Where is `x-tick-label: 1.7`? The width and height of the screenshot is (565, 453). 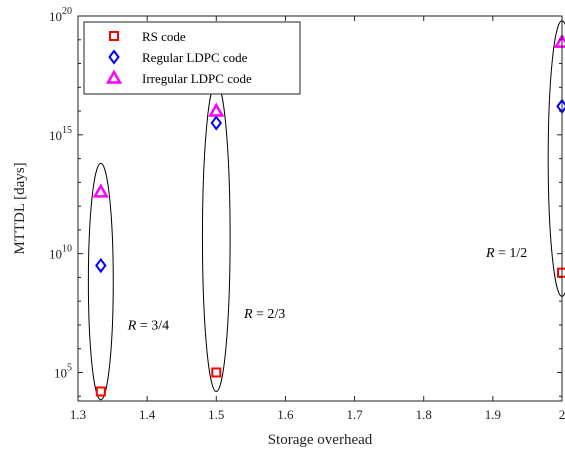
x-tick-label: 1.7 is located at coordinates (354, 414).